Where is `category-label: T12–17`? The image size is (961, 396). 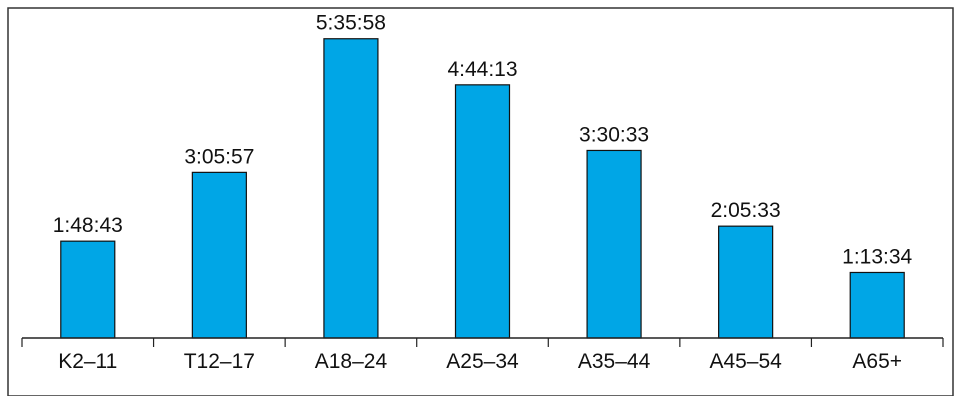 category-label: T12–17 is located at coordinates (219, 361).